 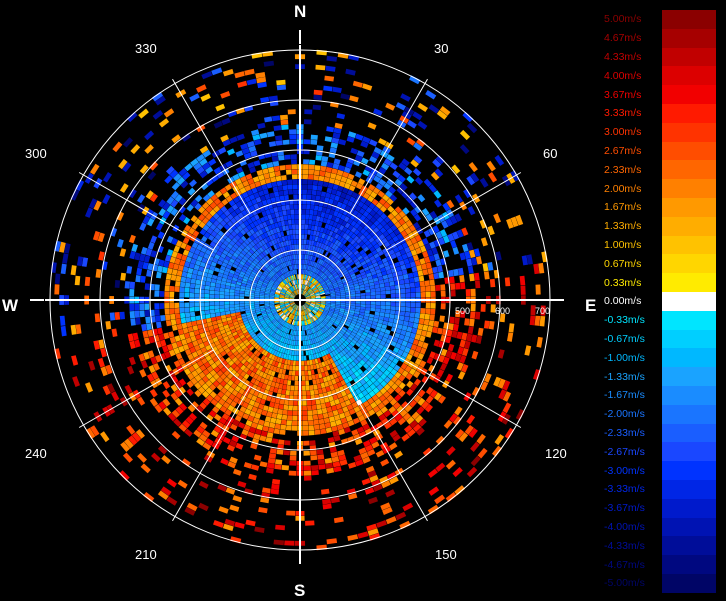 I want to click on colorbar-level-label: -3.00m/s, so click(x=632, y=471).